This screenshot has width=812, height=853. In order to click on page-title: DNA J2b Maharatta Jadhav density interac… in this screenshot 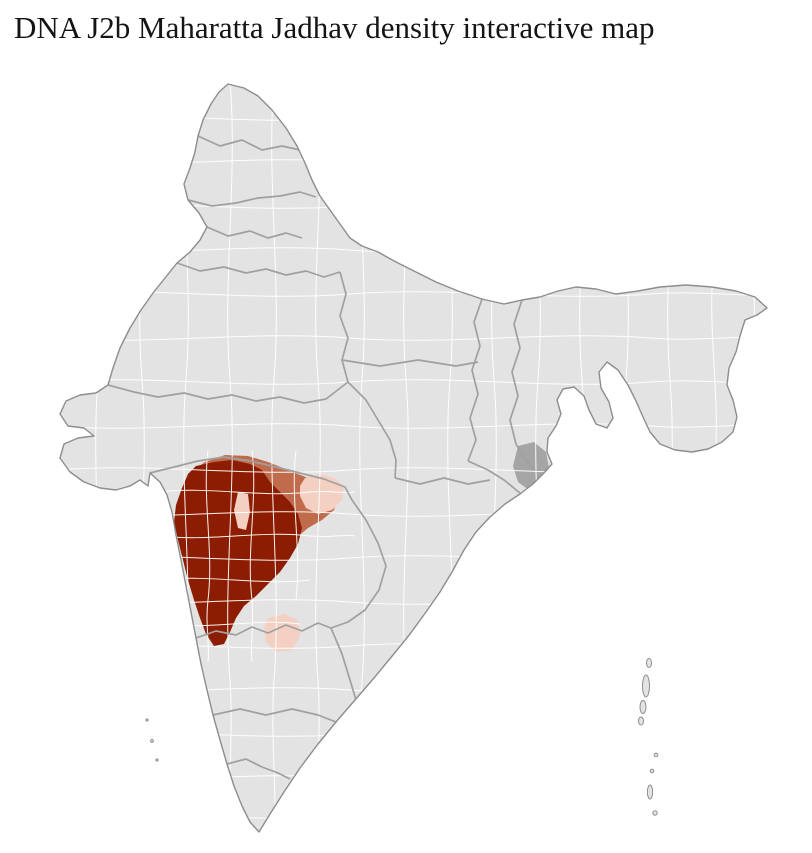, I will do `click(334, 27)`.